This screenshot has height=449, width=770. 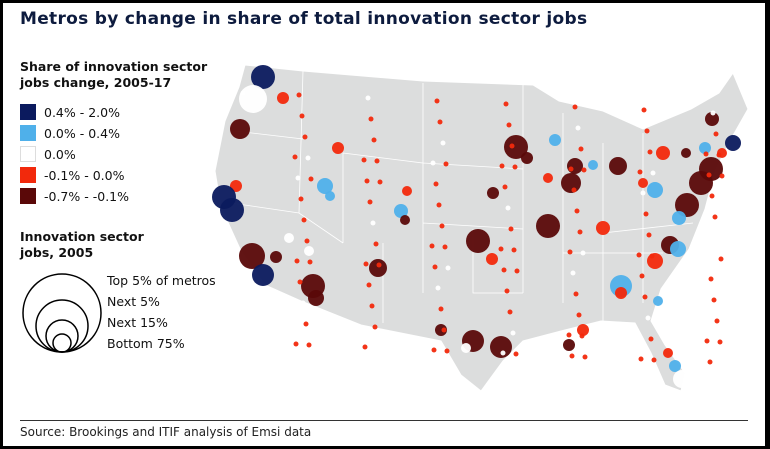 I want to click on size-label-next15: Next 15%, so click(x=137, y=322).